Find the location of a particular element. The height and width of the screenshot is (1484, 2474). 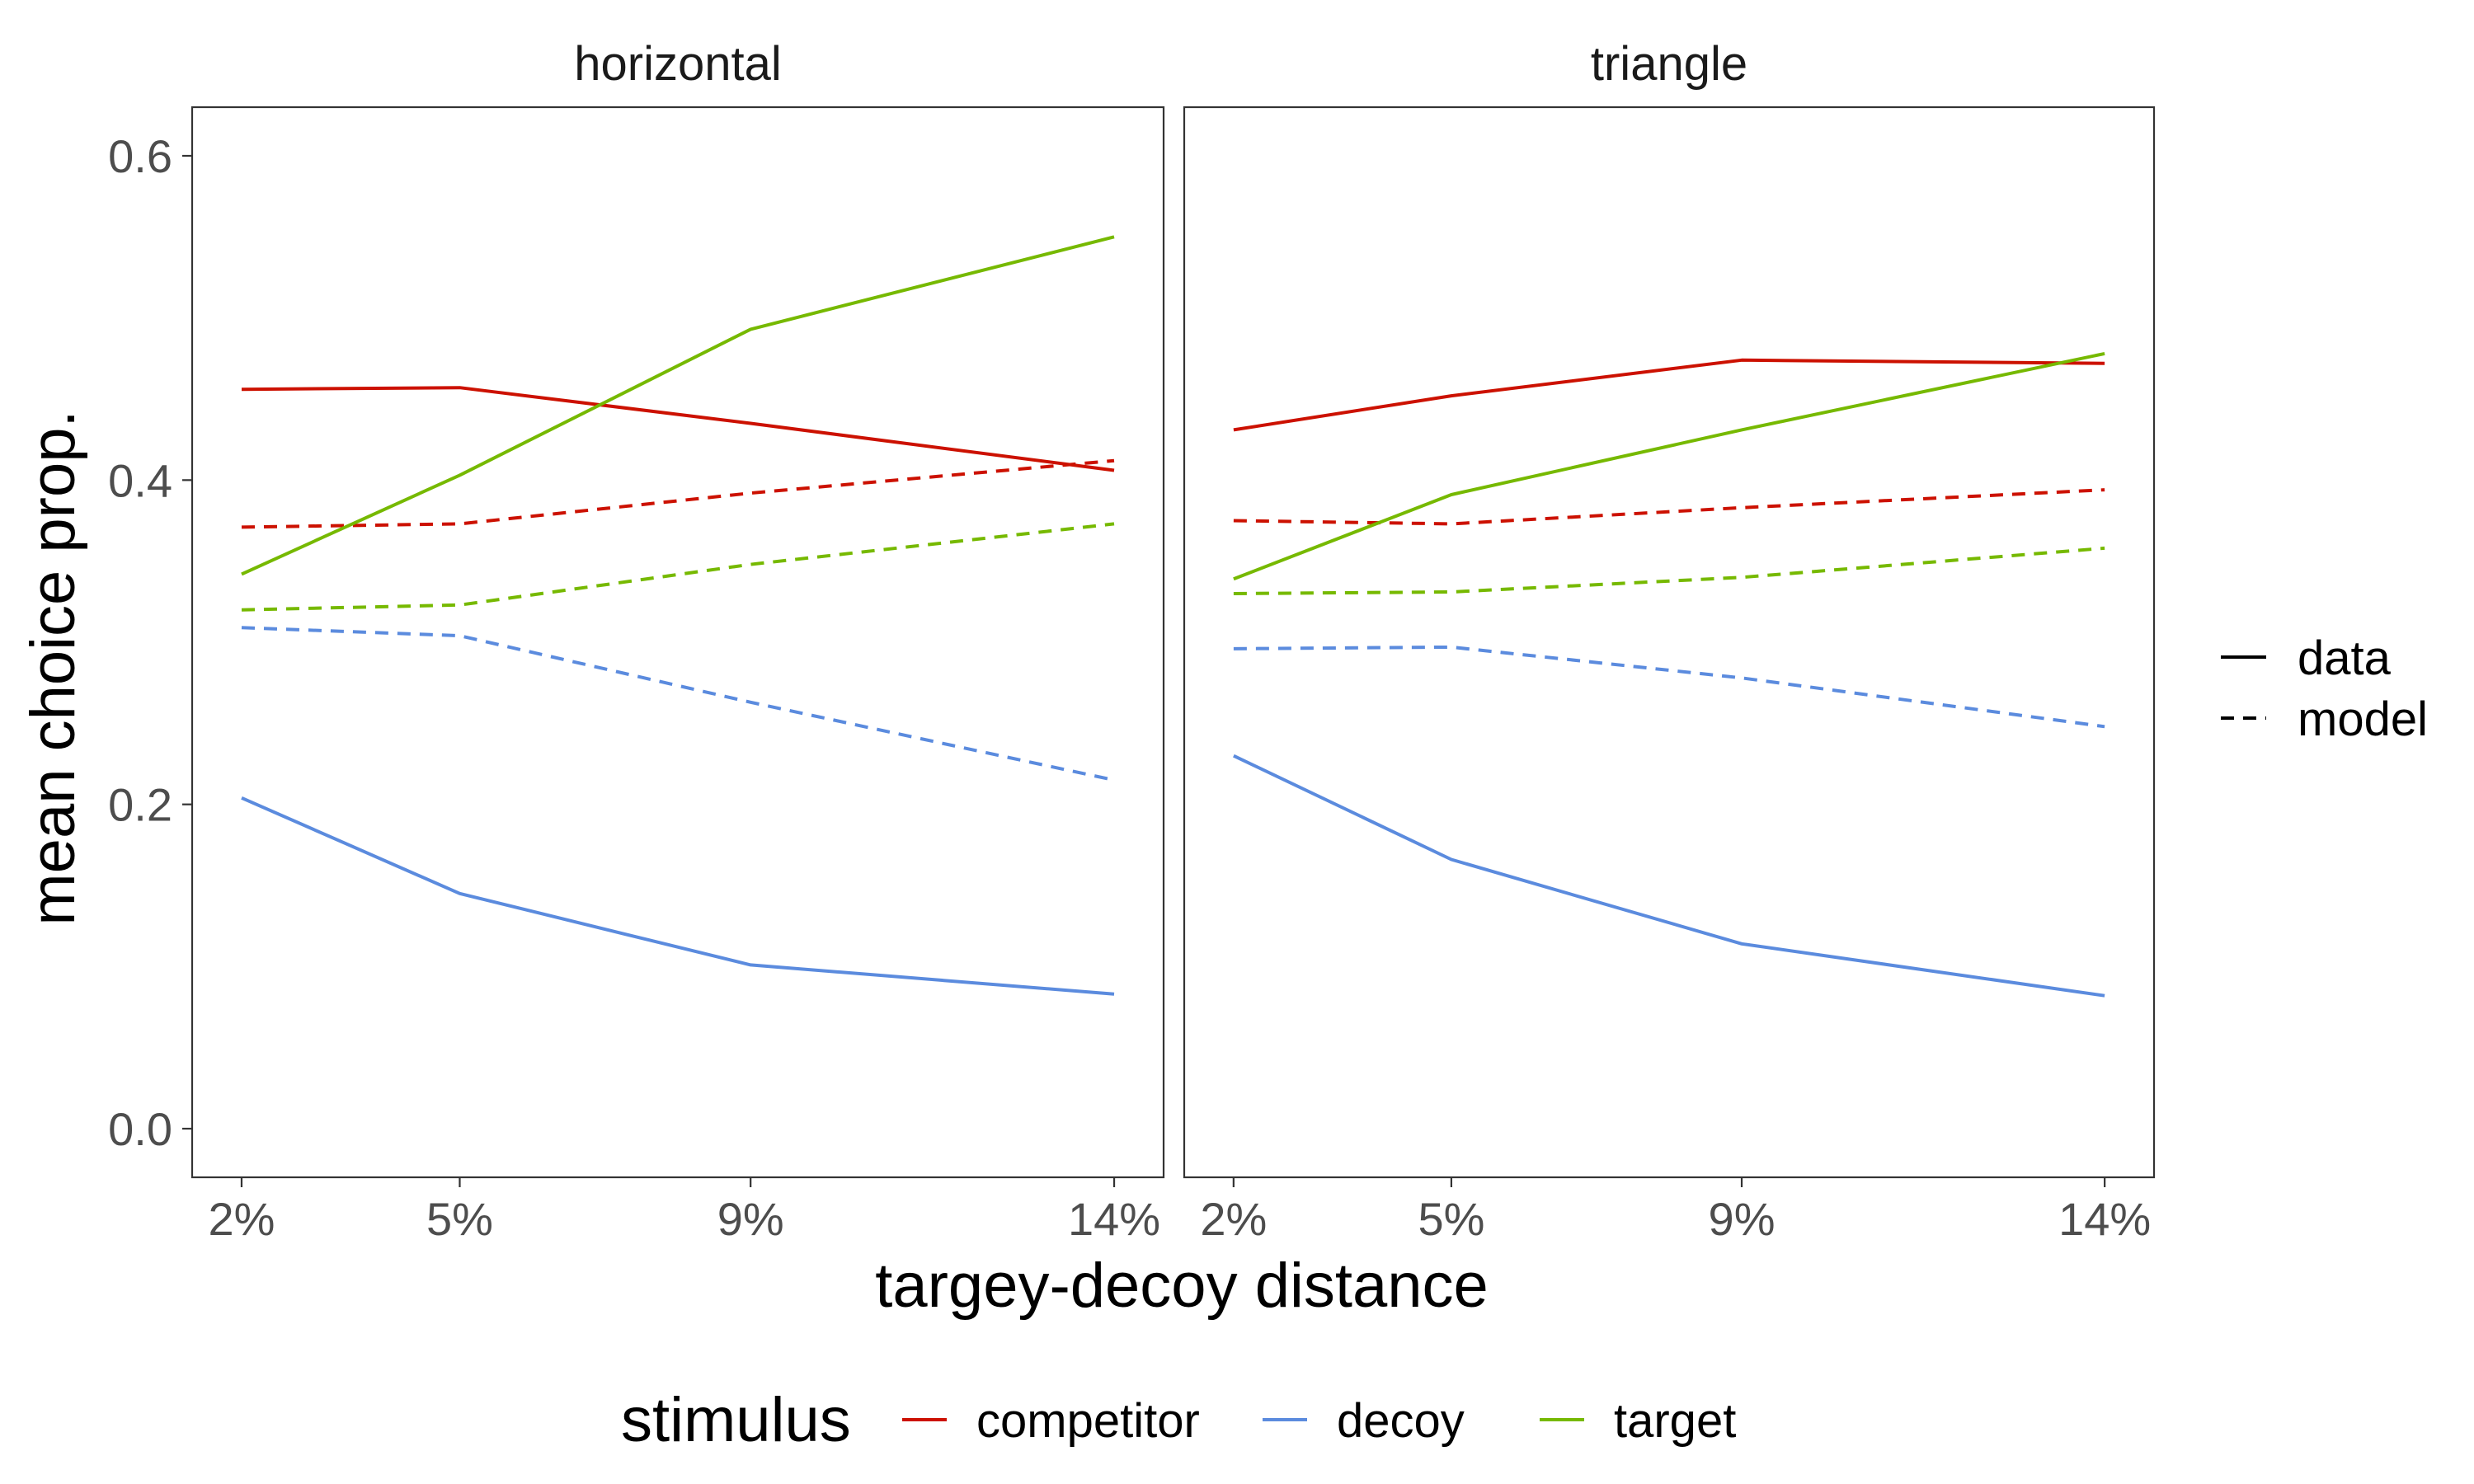

facet-title: horizontal is located at coordinates (677, 64).